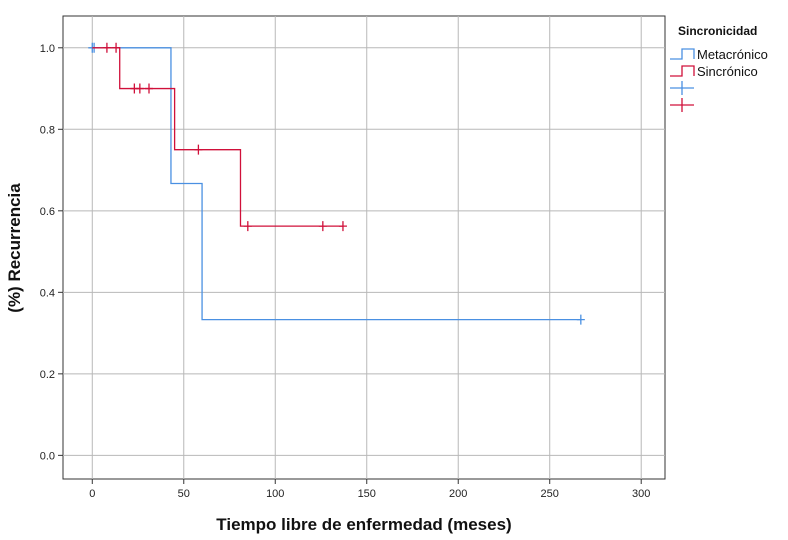  Describe the element at coordinates (47, 130) in the screenshot. I see `y-tick-label: 0.8` at that location.